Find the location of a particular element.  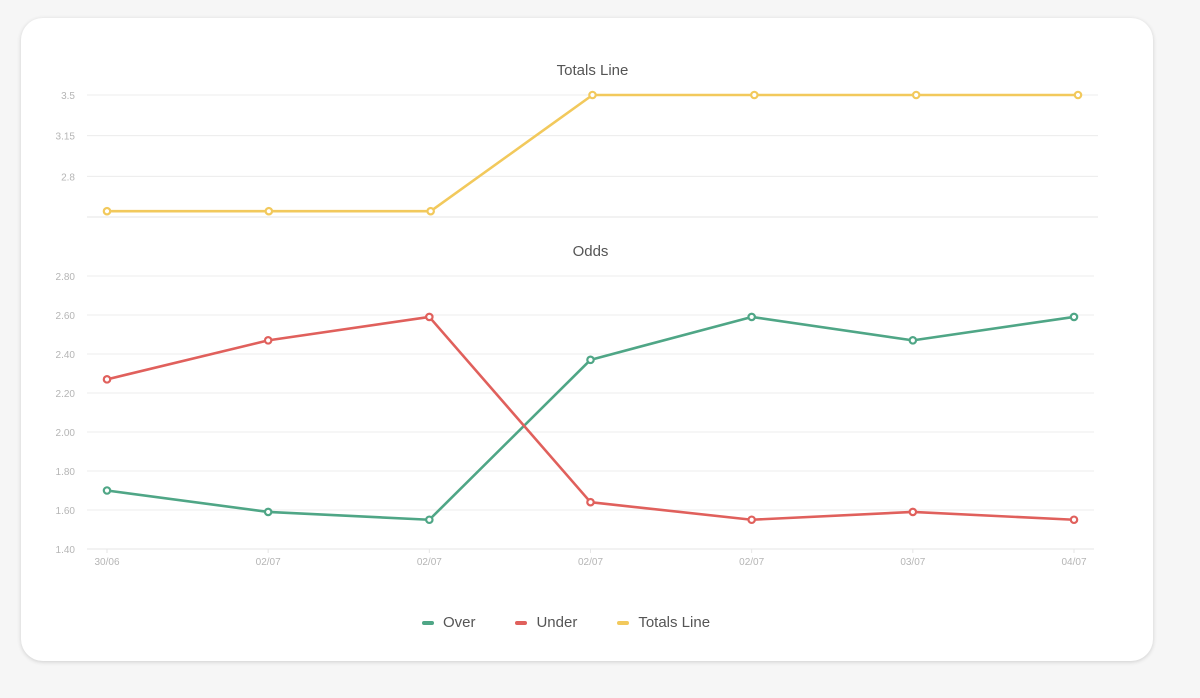

legend-item-totals-line: Totals Line is located at coordinates (663, 622).